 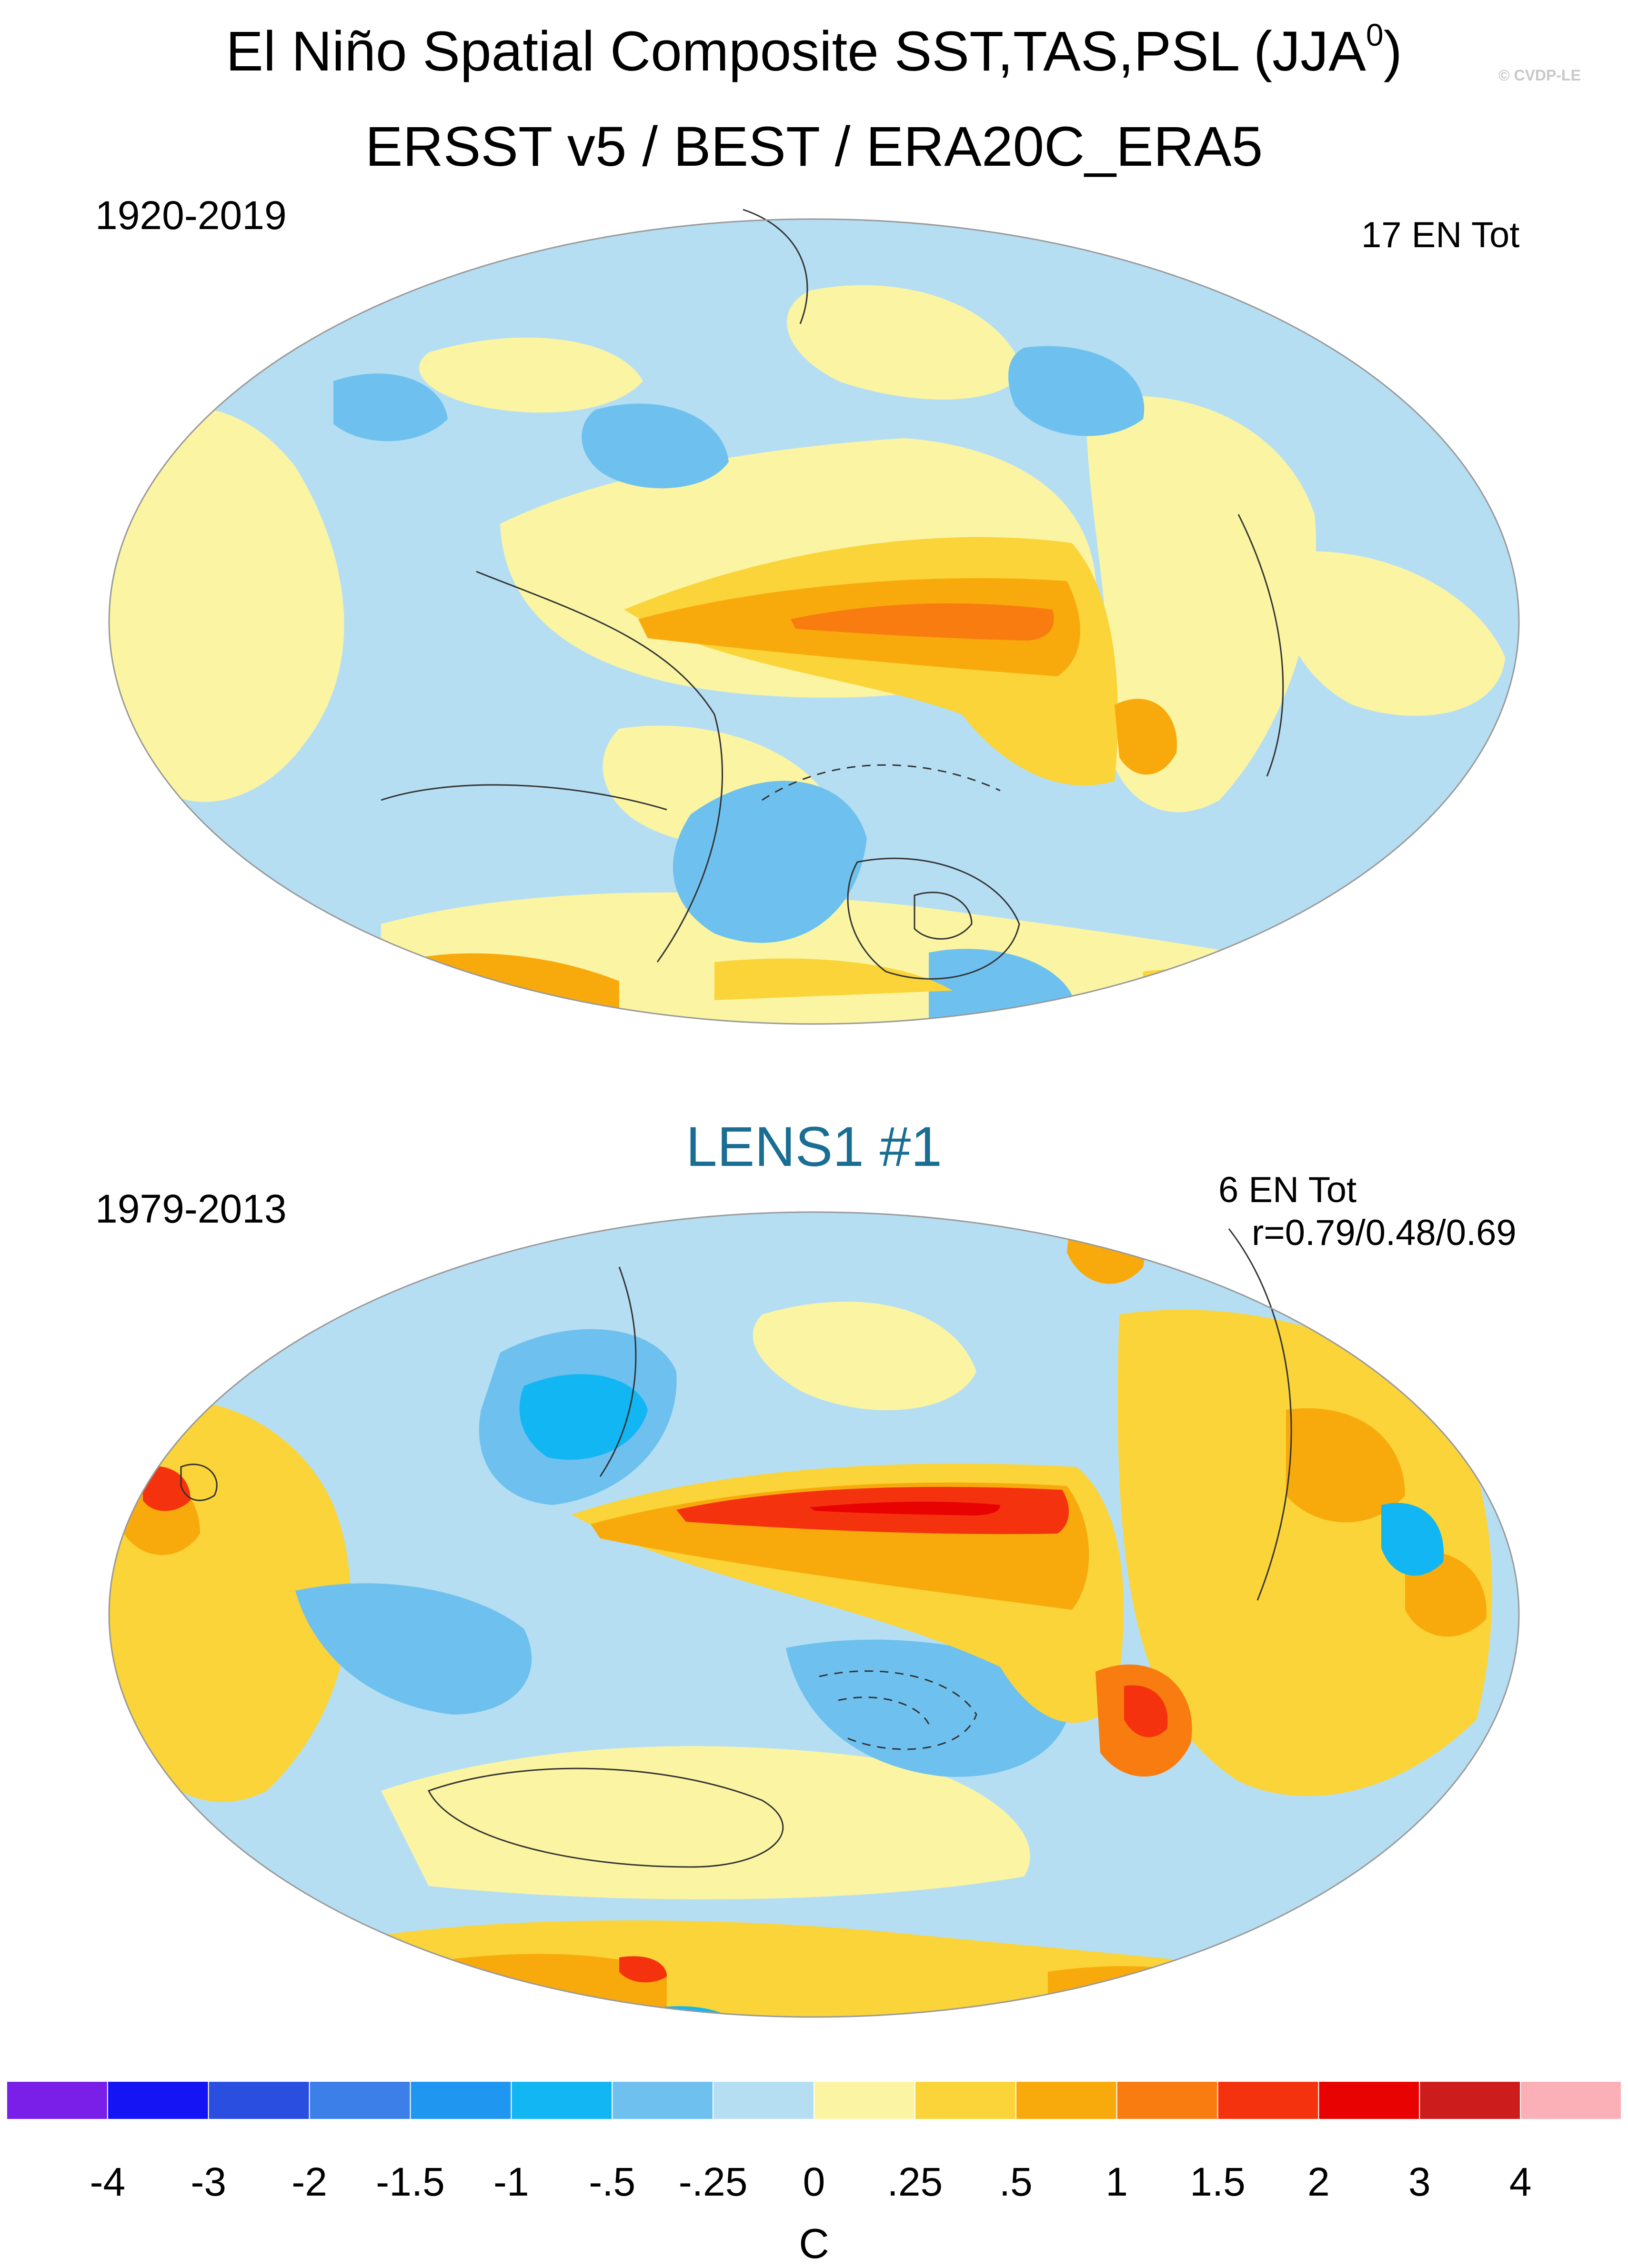 What do you see at coordinates (191, 216) in the screenshot?
I see `panel-top-period: 1920-2019` at bounding box center [191, 216].